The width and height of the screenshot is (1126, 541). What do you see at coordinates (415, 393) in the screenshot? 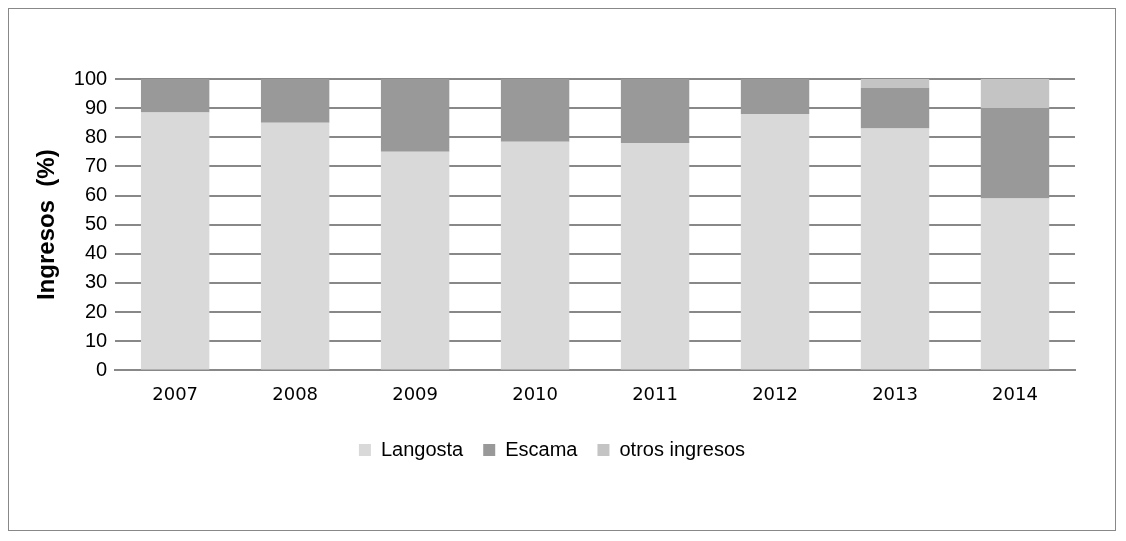
I see `x-tick-label: 2009` at bounding box center [415, 393].